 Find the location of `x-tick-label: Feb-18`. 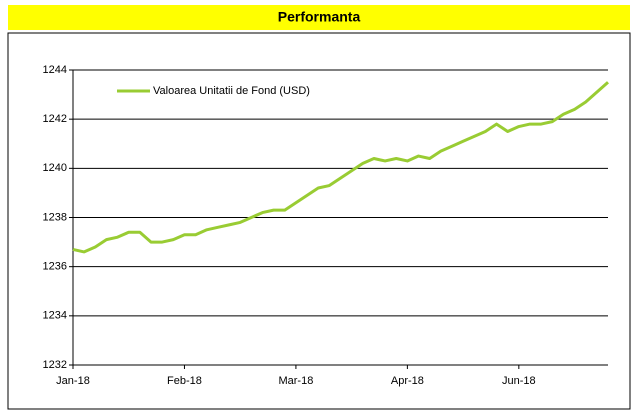

x-tick-label: Feb-18 is located at coordinates (184, 381).